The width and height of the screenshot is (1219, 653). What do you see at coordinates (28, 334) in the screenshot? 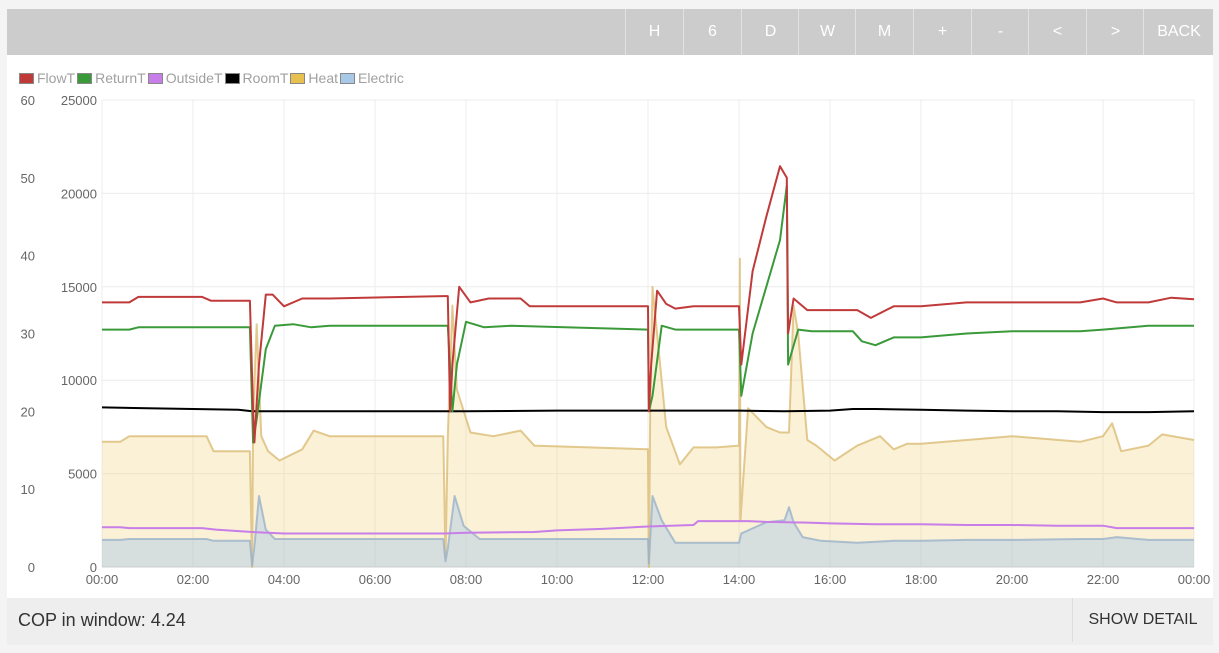
I see `y-left-tick-label: 30` at bounding box center [28, 334].